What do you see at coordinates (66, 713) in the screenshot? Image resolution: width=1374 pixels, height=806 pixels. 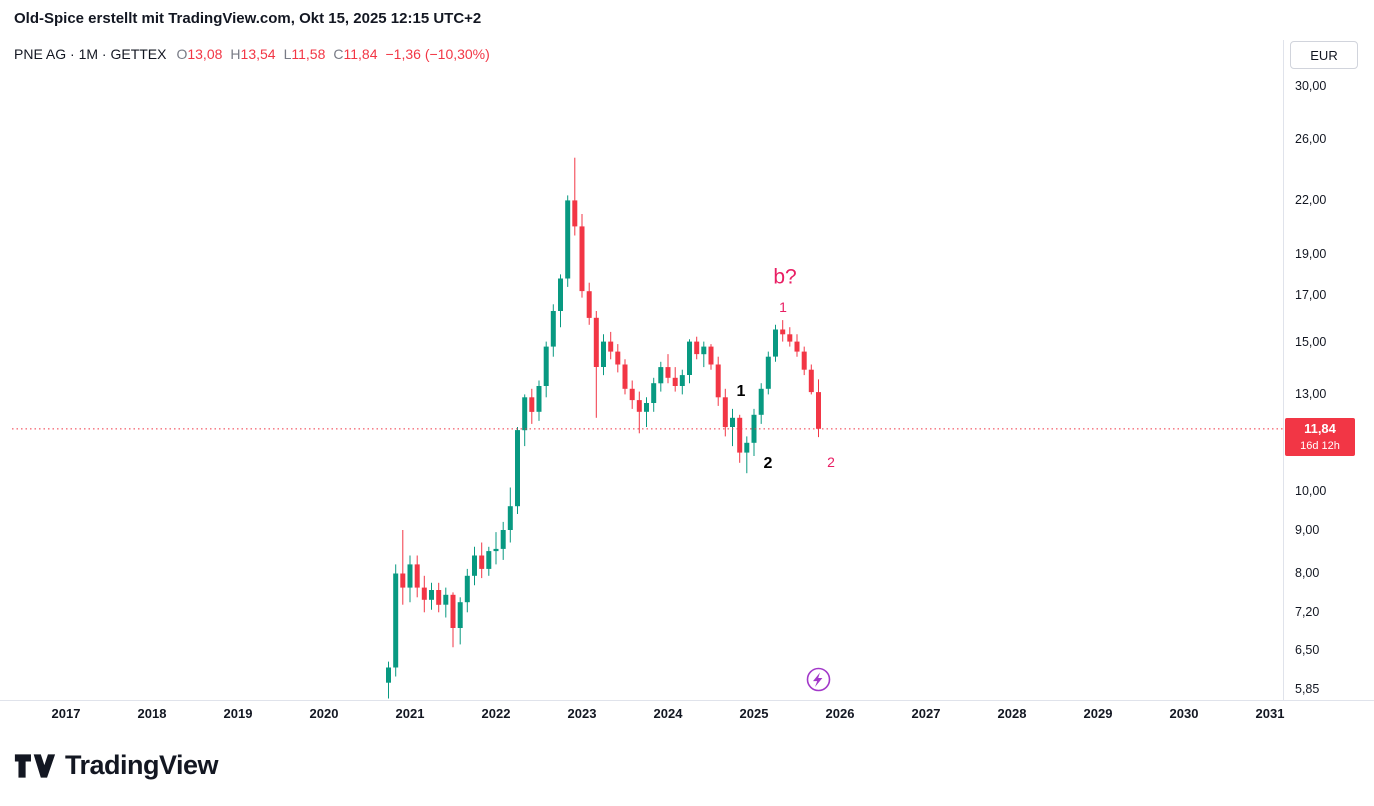 I see `time-axis-label: 2017` at bounding box center [66, 713].